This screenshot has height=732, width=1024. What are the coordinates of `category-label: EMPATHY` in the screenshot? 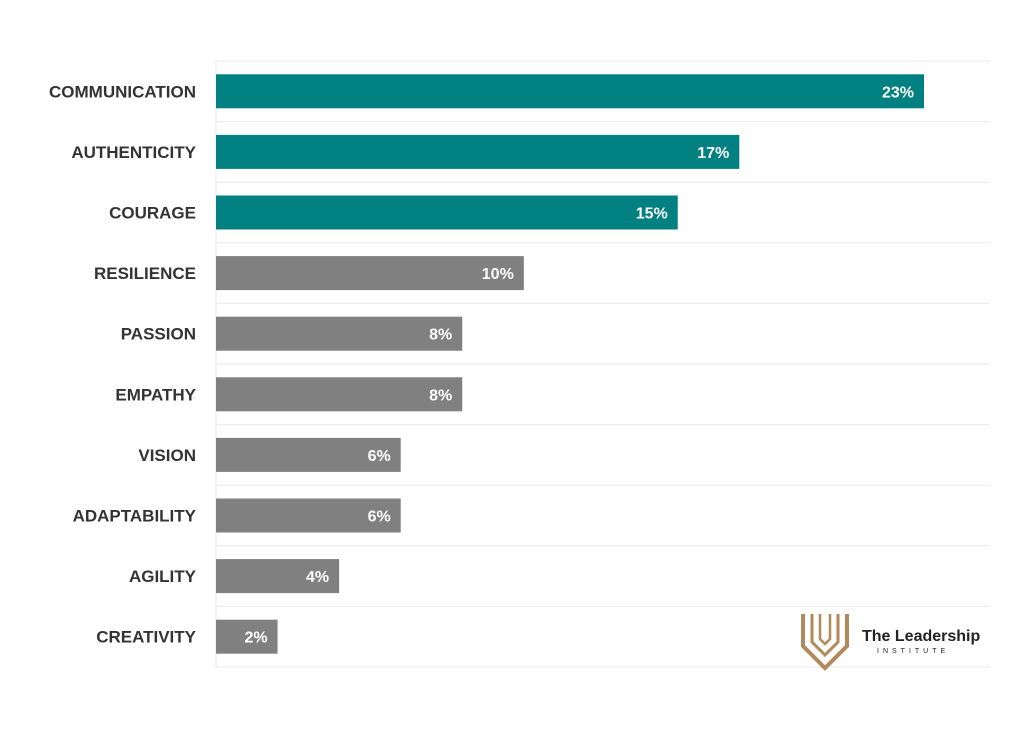 It's located at (155, 394).